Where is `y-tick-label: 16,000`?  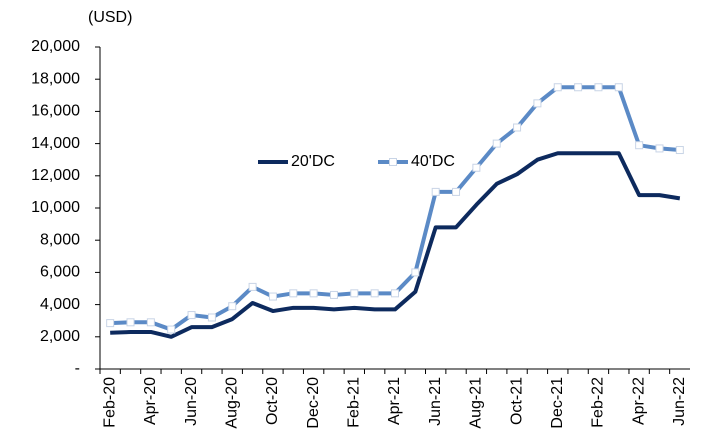 y-tick-label: 16,000 is located at coordinates (55, 111).